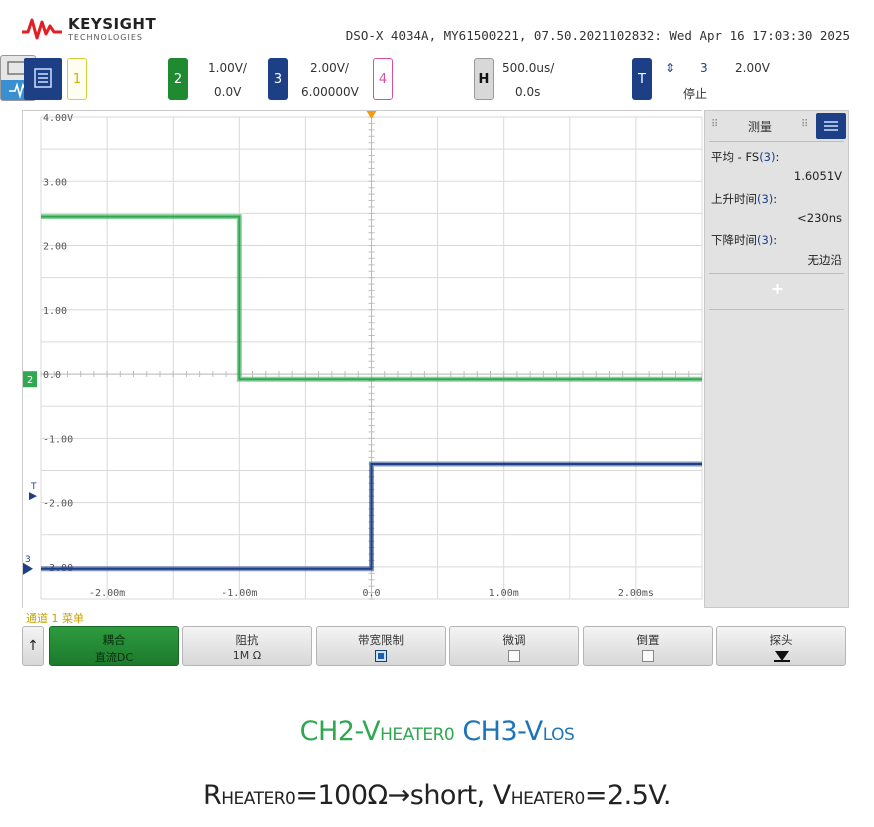 The width and height of the screenshot is (874, 827). Describe the element at coordinates (371, 516) in the screenshot. I see `trace-ch3` at that location.